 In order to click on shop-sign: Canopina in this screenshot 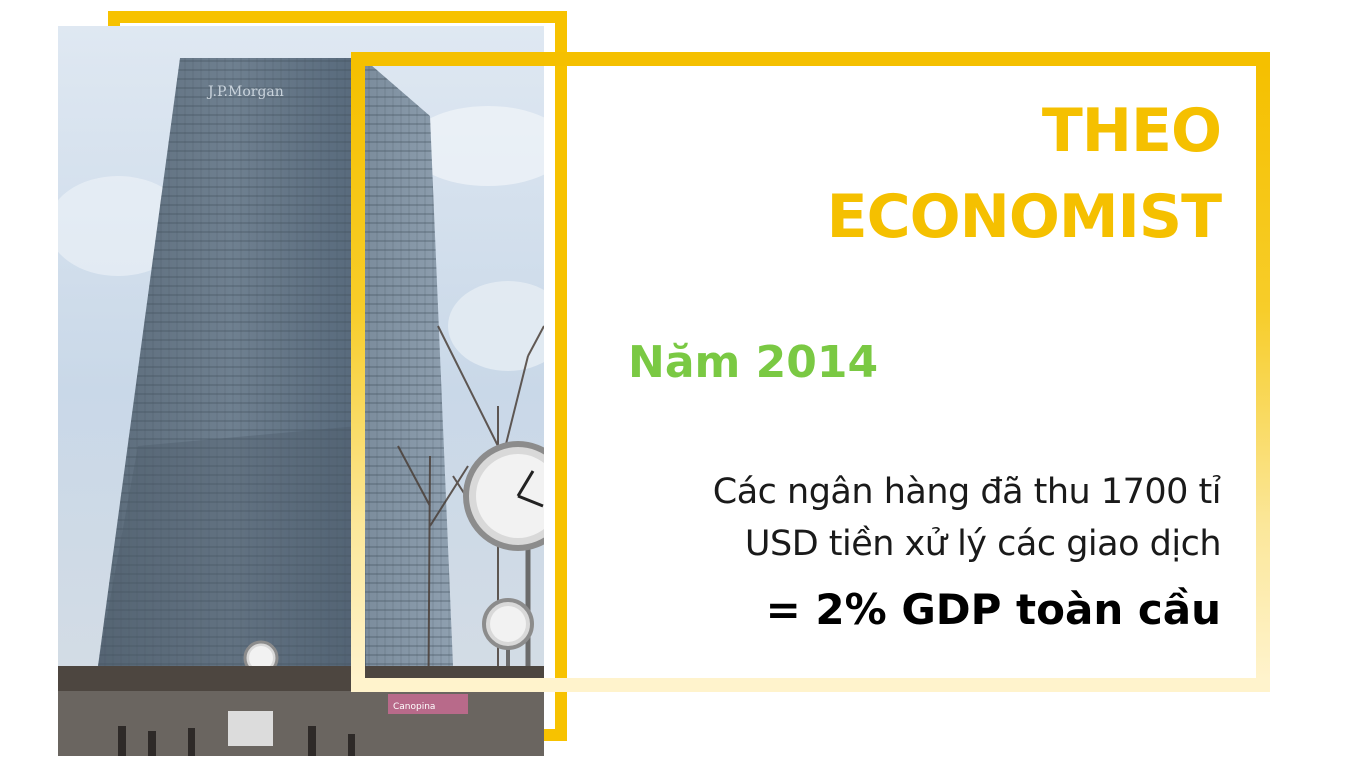, I will do `click(414, 707)`.